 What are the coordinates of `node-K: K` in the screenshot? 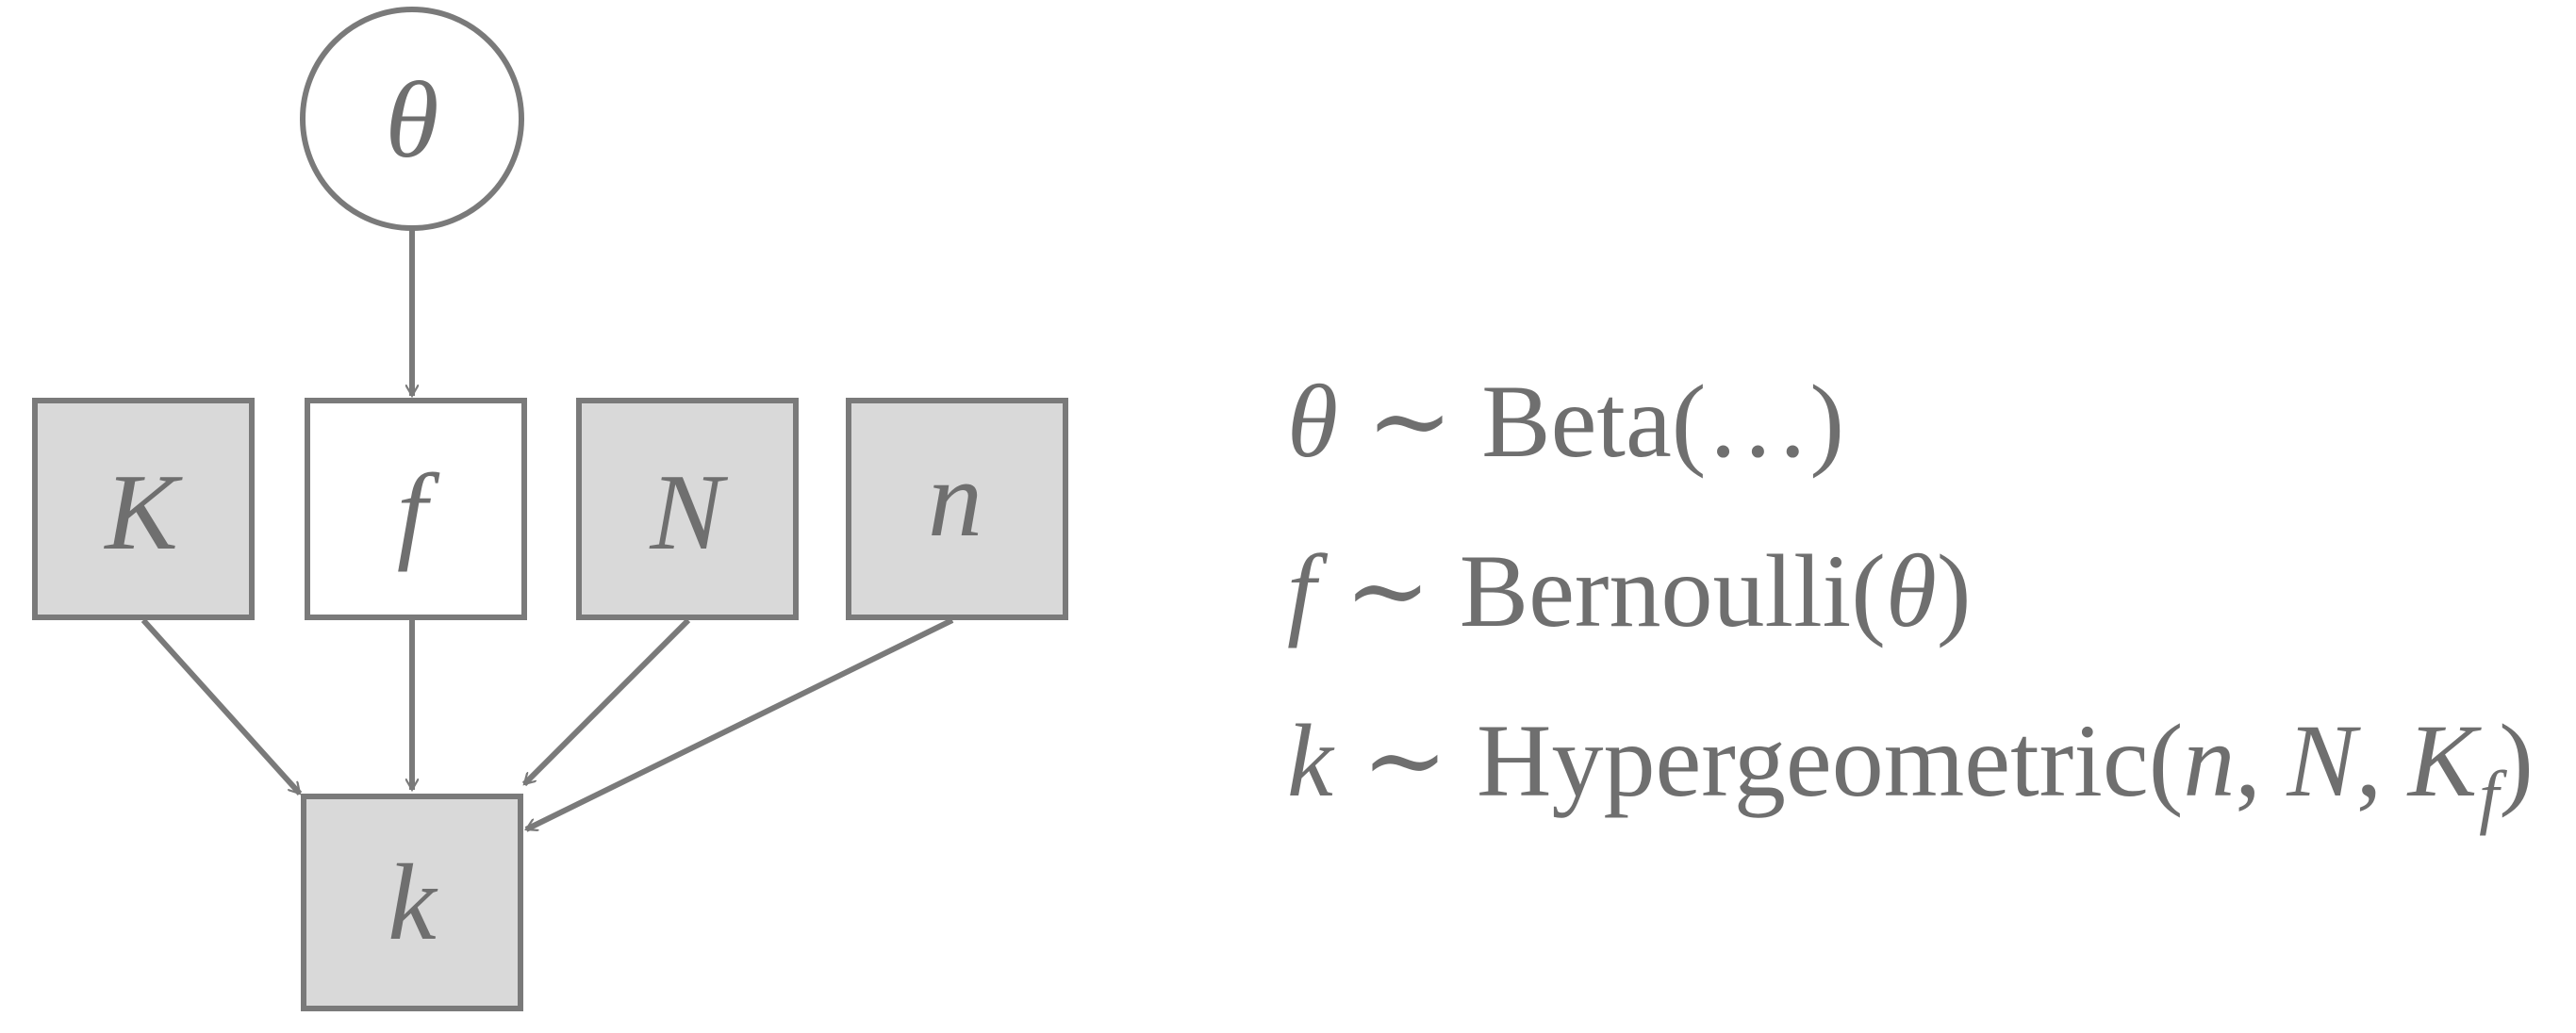 It's located at (143, 509).